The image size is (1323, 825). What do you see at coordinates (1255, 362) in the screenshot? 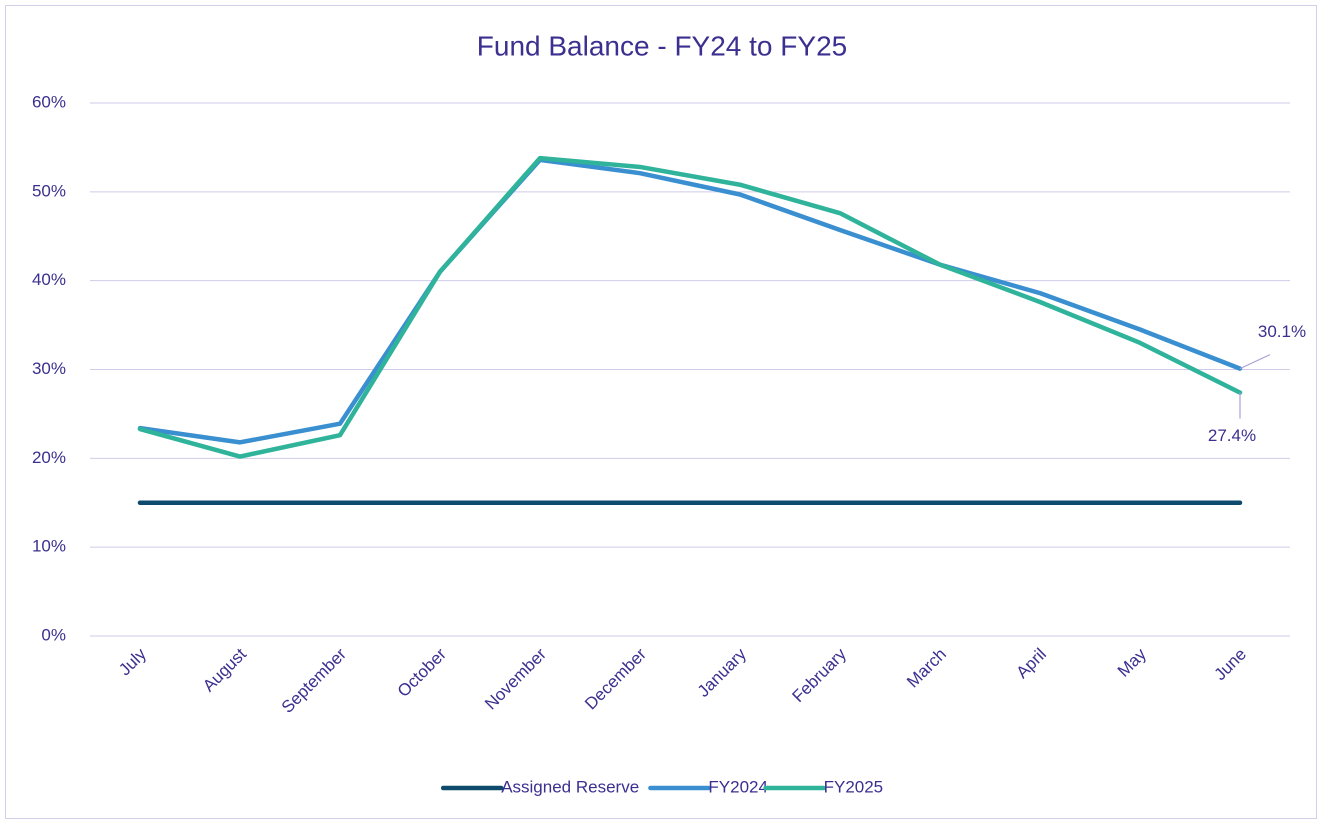
I see `leader-line` at bounding box center [1255, 362].